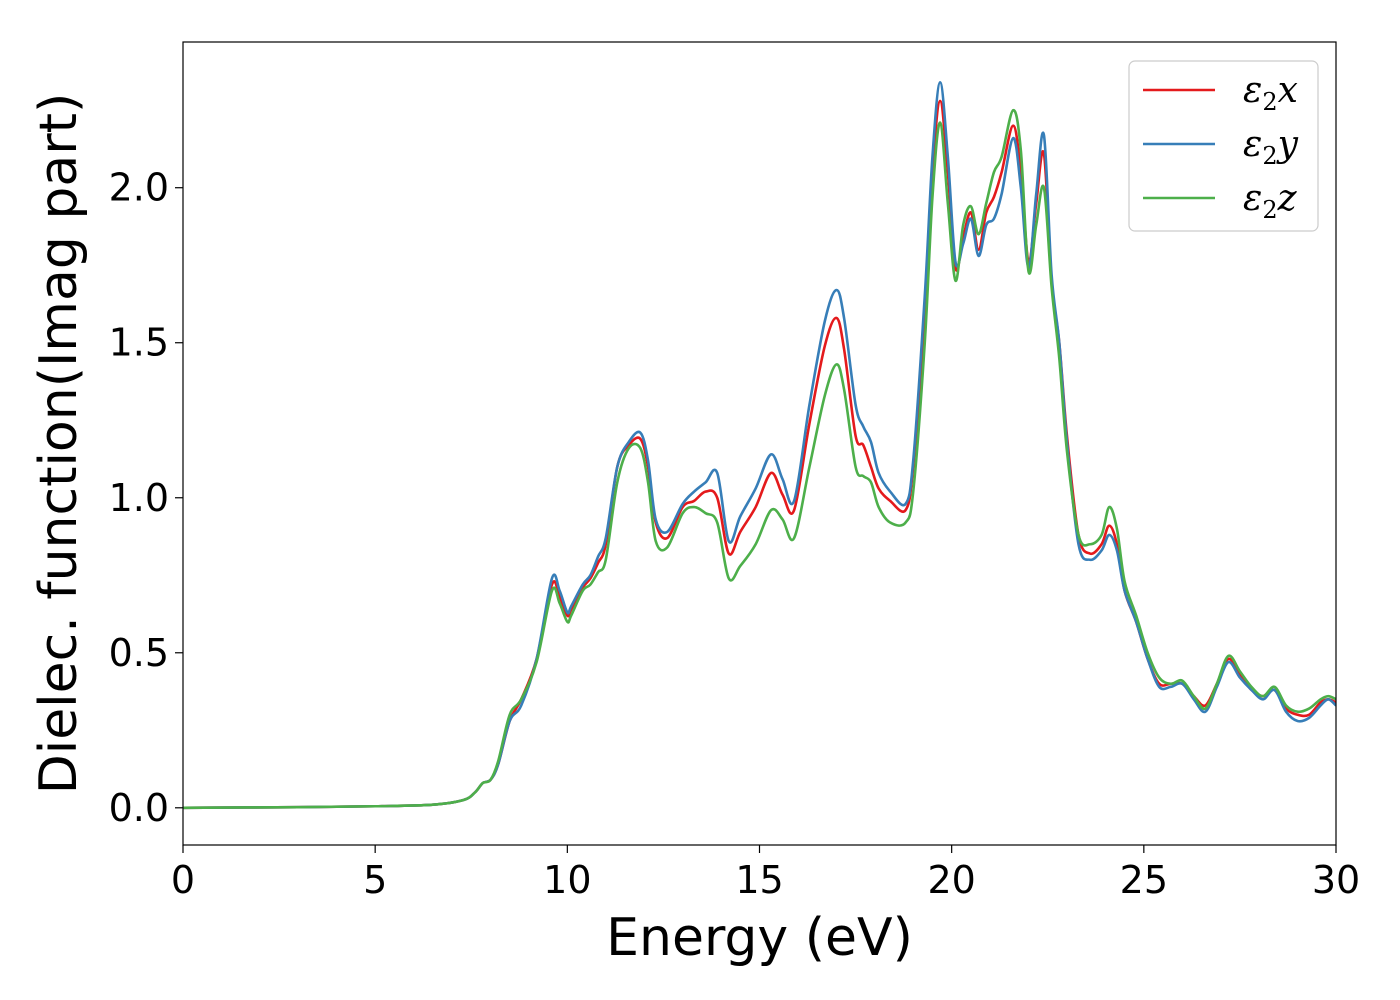  Describe the element at coordinates (139, 808) in the screenshot. I see `y-tick-label: 0.0` at that location.